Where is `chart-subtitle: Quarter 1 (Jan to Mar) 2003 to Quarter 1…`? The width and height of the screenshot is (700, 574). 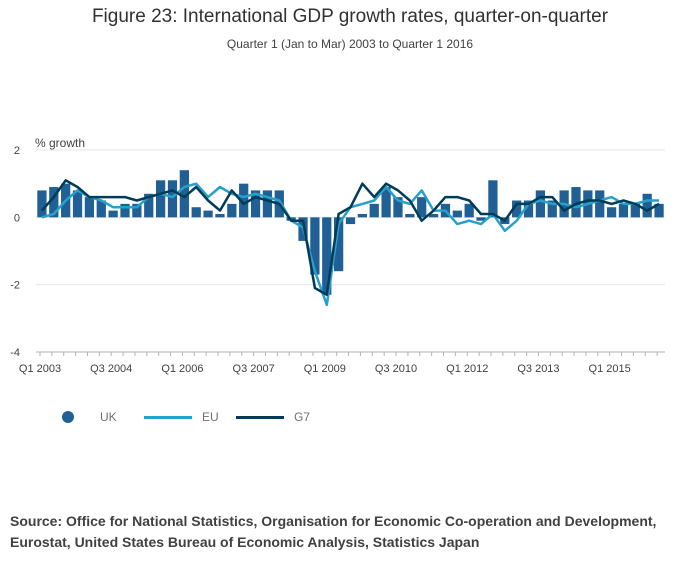 chart-subtitle: Quarter 1 (Jan to Mar) 2003 to Quarter 1… is located at coordinates (350, 44).